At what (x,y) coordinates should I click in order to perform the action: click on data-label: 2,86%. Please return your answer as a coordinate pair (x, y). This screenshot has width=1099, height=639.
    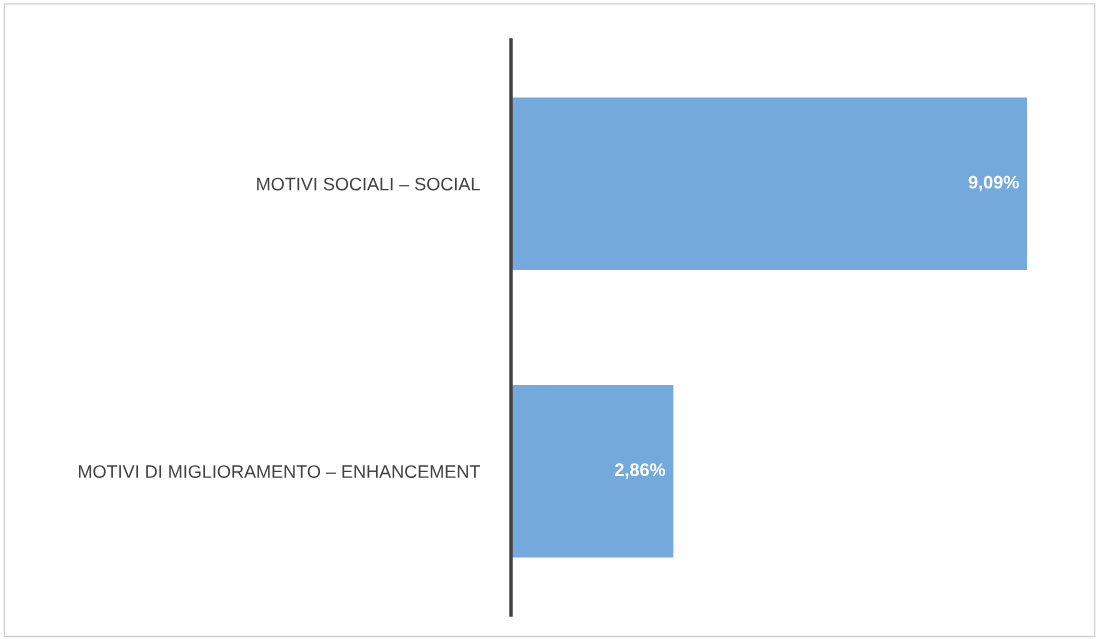
    Looking at the image, I should click on (640, 471).